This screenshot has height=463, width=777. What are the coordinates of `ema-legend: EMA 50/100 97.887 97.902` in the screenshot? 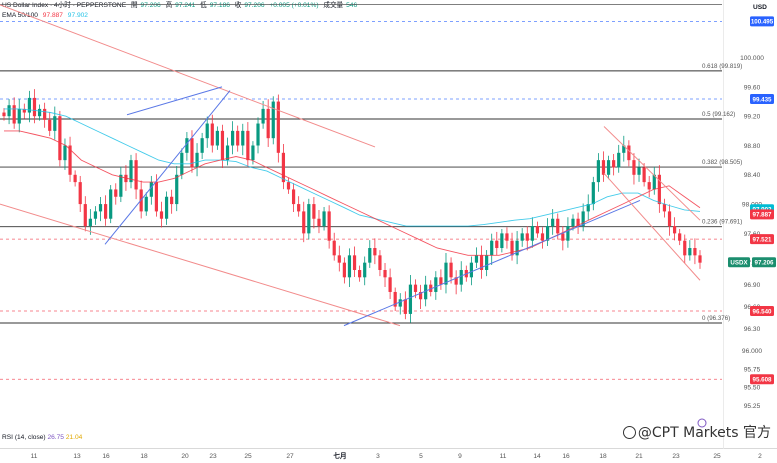 It's located at (46, 15).